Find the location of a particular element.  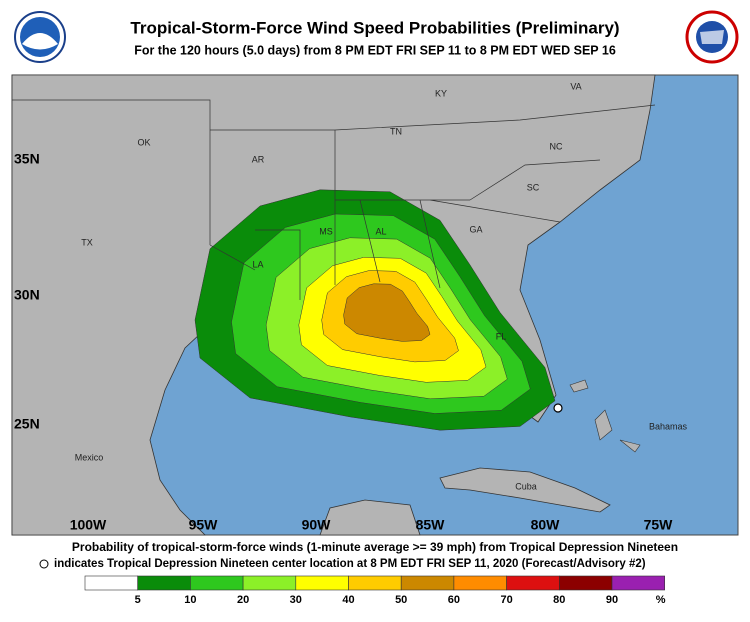

storm-center is located at coordinates (558, 408).